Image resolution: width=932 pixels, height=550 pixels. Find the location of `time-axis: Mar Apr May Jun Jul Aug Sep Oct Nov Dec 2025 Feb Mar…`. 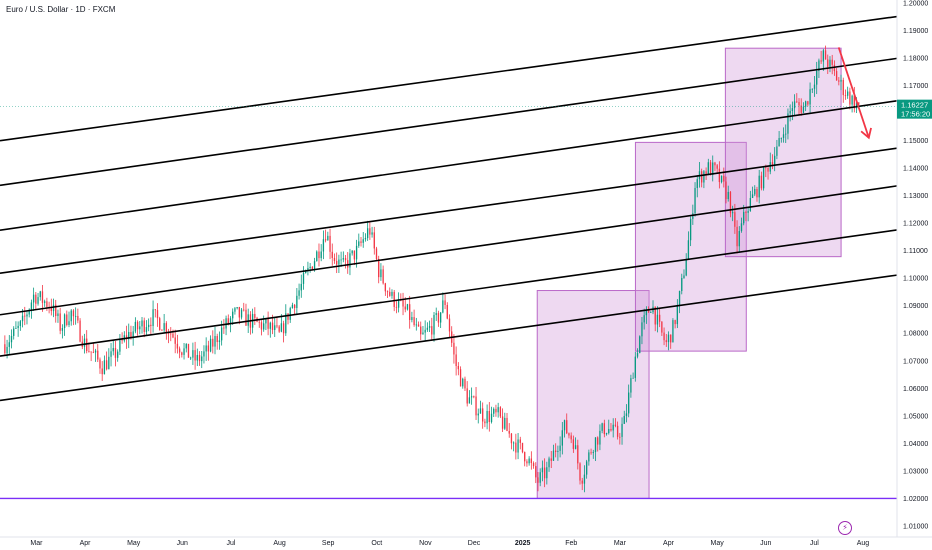

time-axis: Mar Apr May Jun Jul Aug Sep Oct Nov Dec 2025 Feb Mar… is located at coordinates (466, 541).